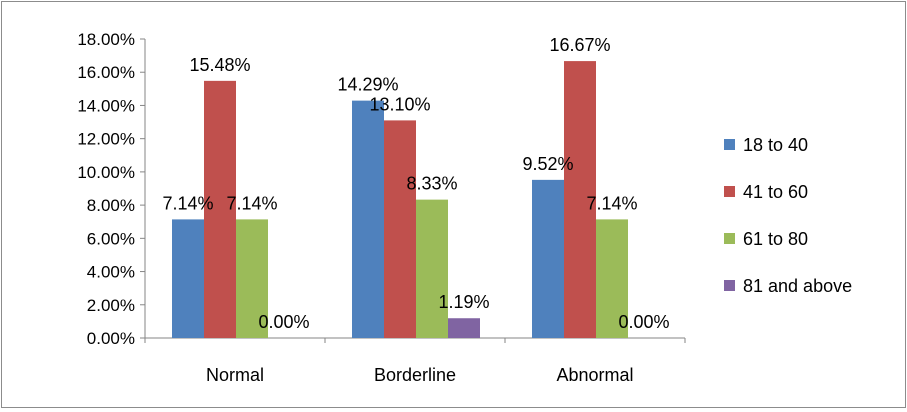  I want to click on data-label: 16.67%, so click(579, 45).